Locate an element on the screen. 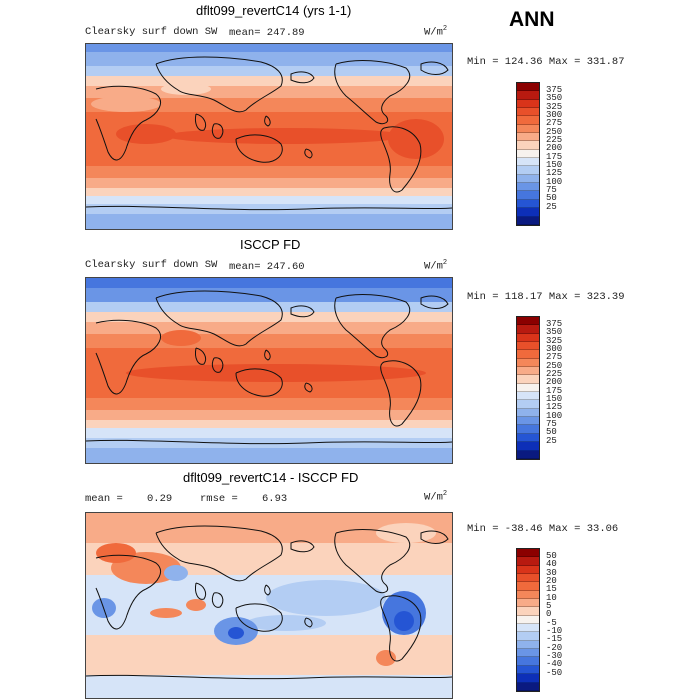 The height and width of the screenshot is (700, 700). panel1-map is located at coordinates (269, 136).